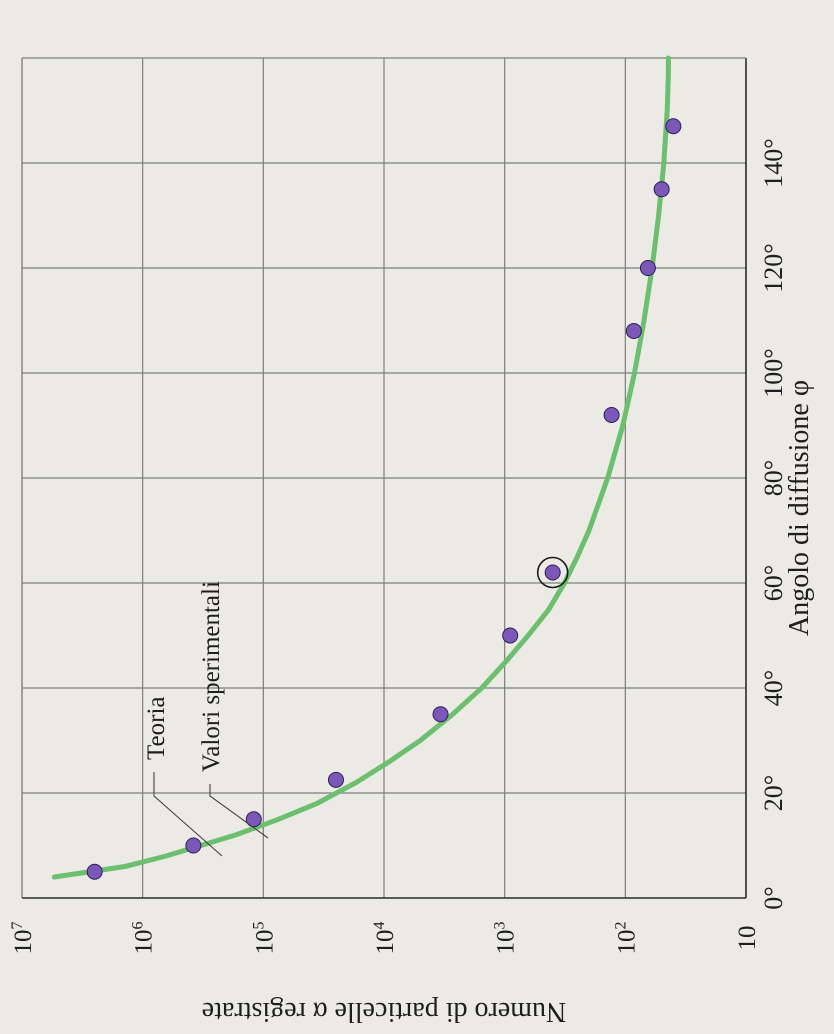 This screenshot has width=834, height=1034. I want to click on count-tick-label: 10², so click(626, 938).